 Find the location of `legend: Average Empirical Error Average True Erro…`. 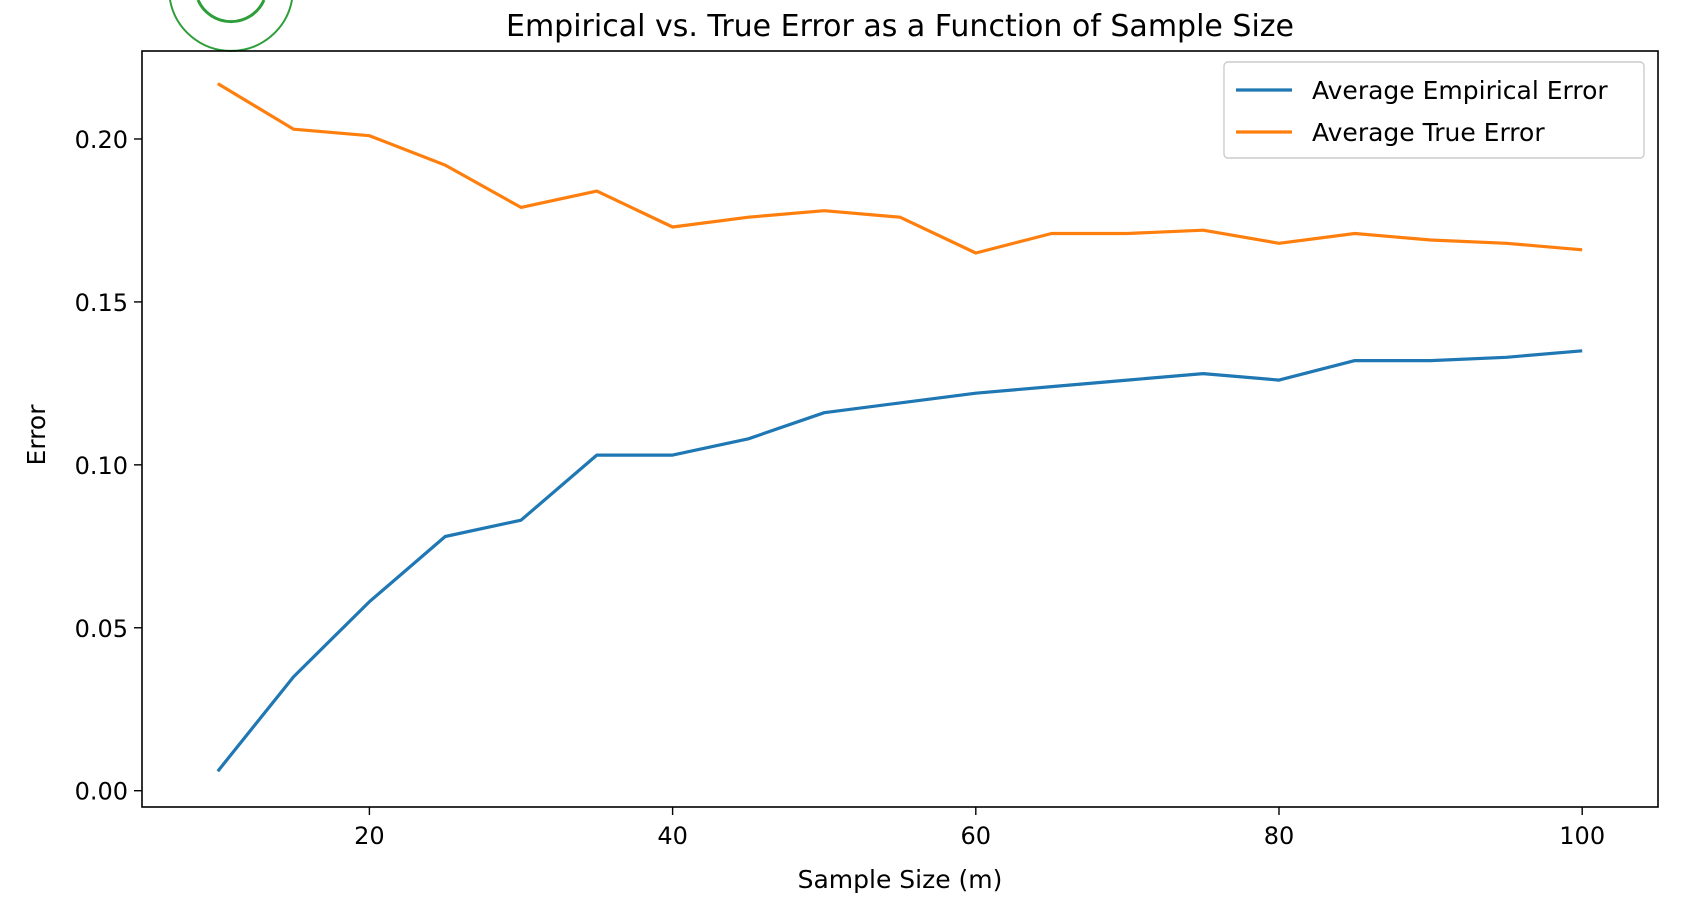

legend: Average Empirical Error Average True Erro… is located at coordinates (1434, 110).